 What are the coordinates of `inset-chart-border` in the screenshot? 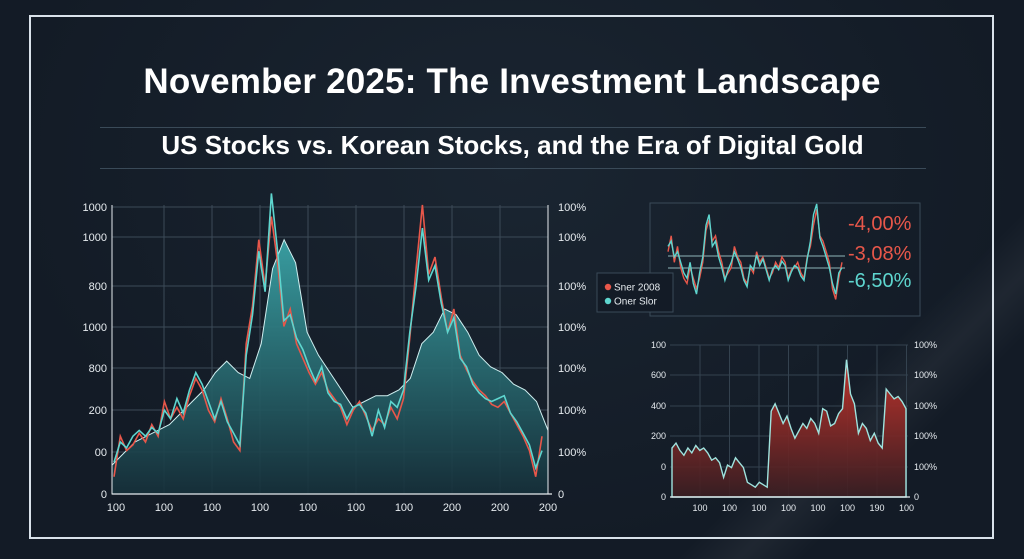 It's located at (785, 259).